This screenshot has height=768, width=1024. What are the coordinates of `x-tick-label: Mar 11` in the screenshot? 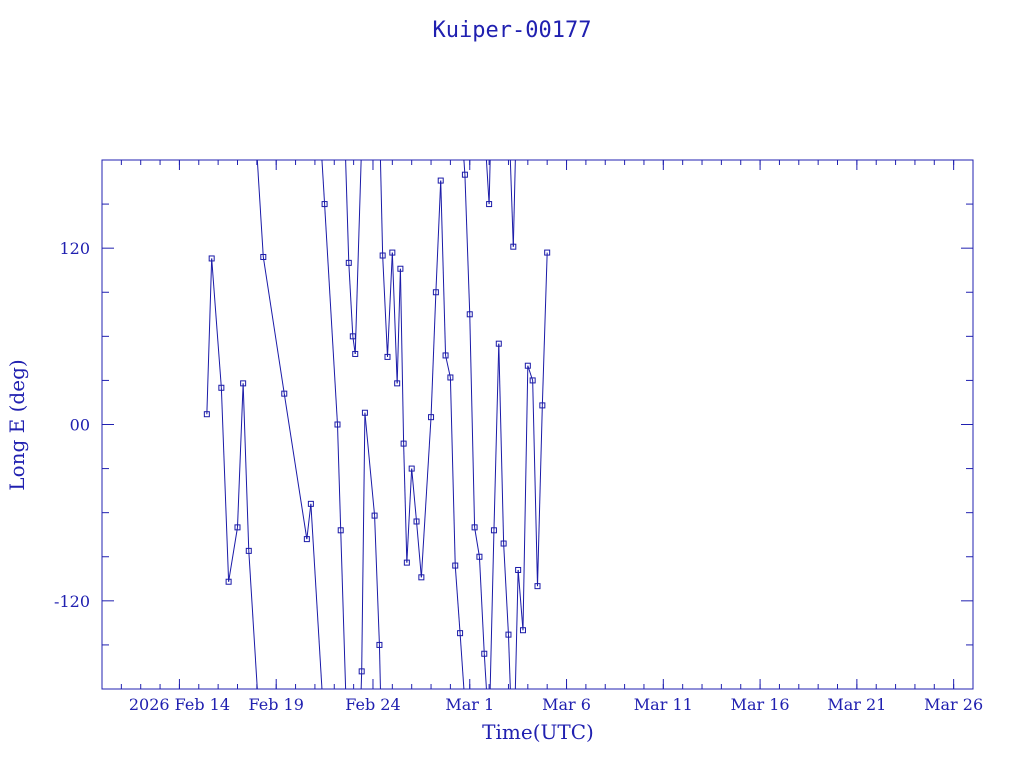 It's located at (663, 704).